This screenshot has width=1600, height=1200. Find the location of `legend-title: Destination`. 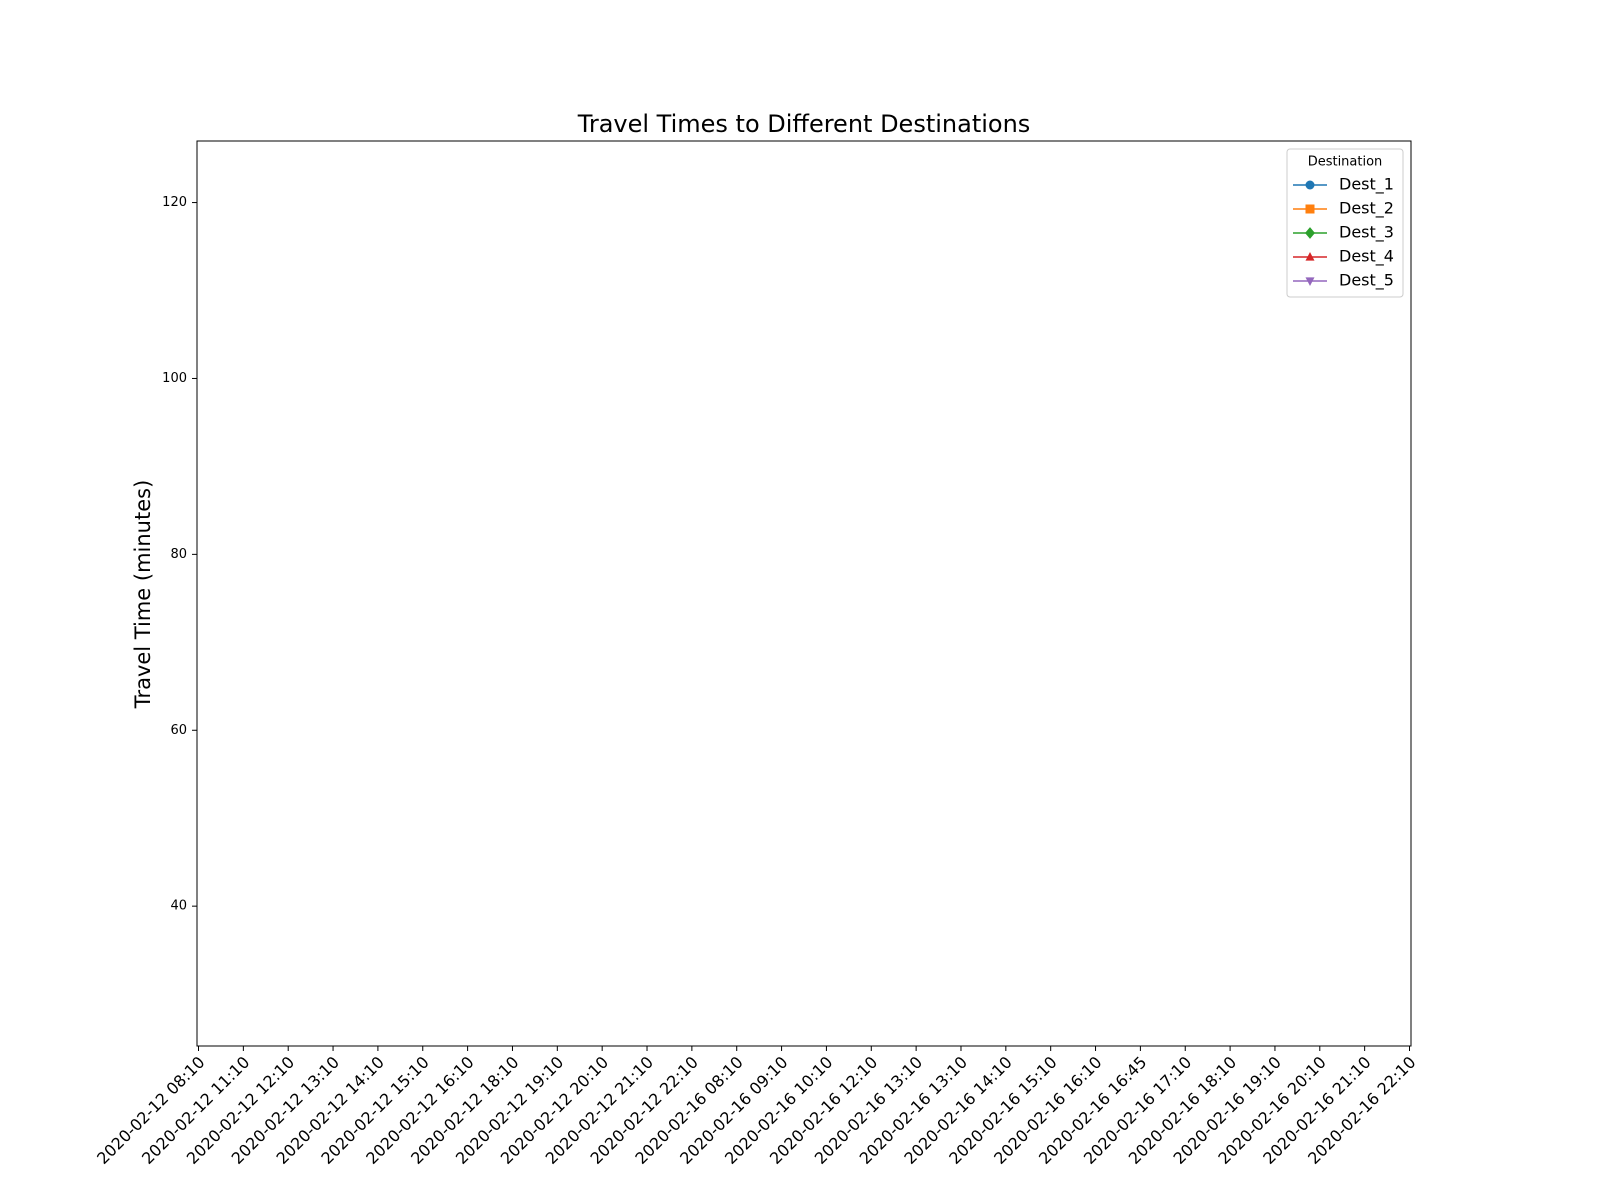

legend-title: Destination is located at coordinates (1345, 162).